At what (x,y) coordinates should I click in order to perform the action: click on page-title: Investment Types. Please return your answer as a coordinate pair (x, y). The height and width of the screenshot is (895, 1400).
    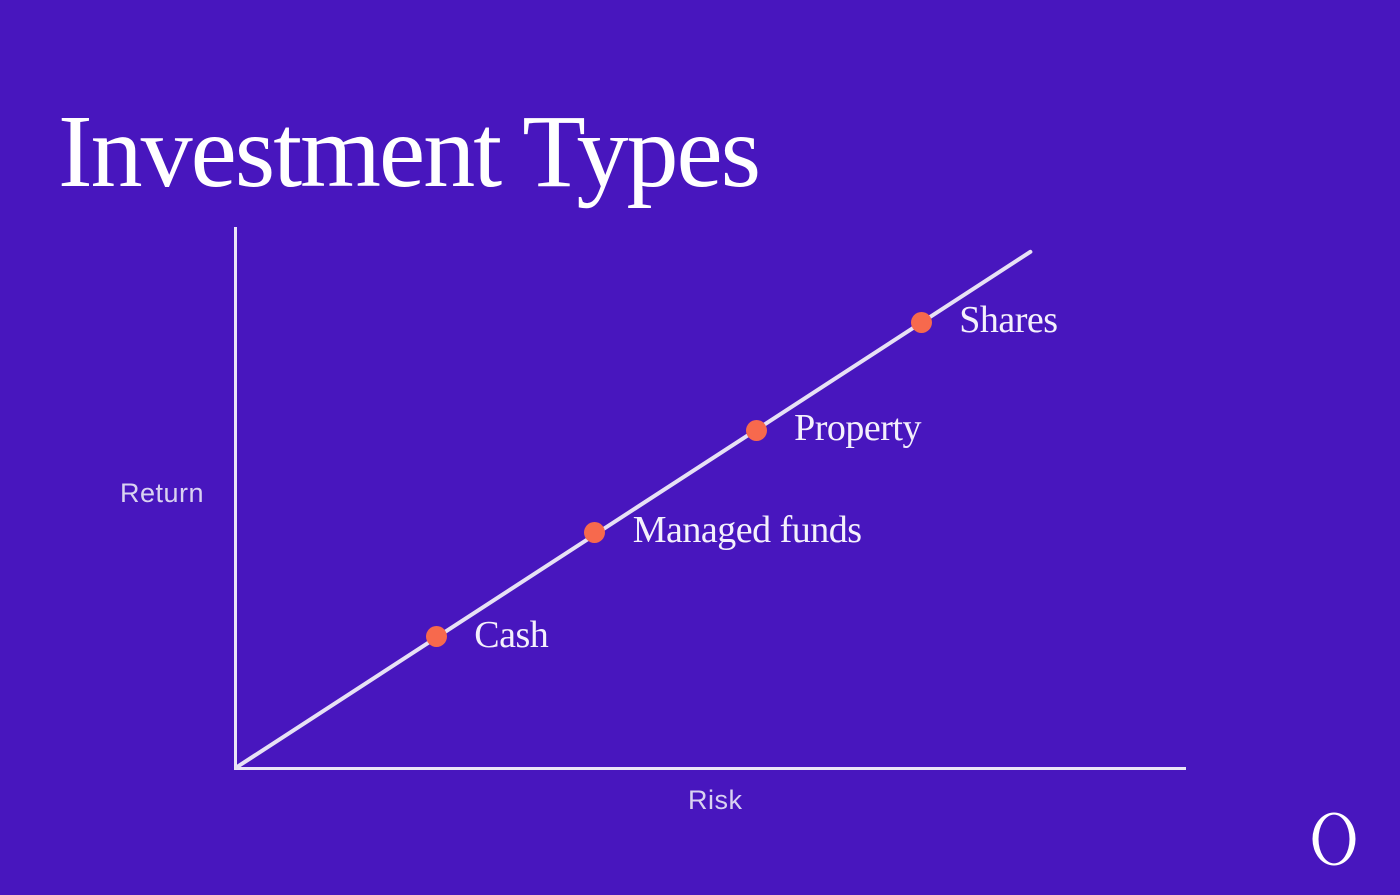
    Looking at the image, I should click on (409, 151).